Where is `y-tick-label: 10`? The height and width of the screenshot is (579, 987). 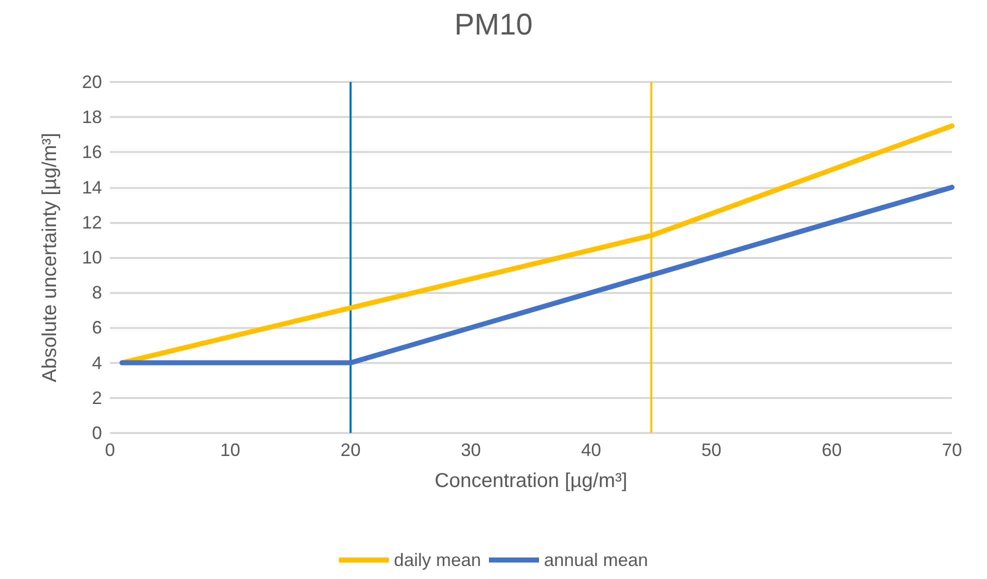
y-tick-label: 10 is located at coordinates (92, 258).